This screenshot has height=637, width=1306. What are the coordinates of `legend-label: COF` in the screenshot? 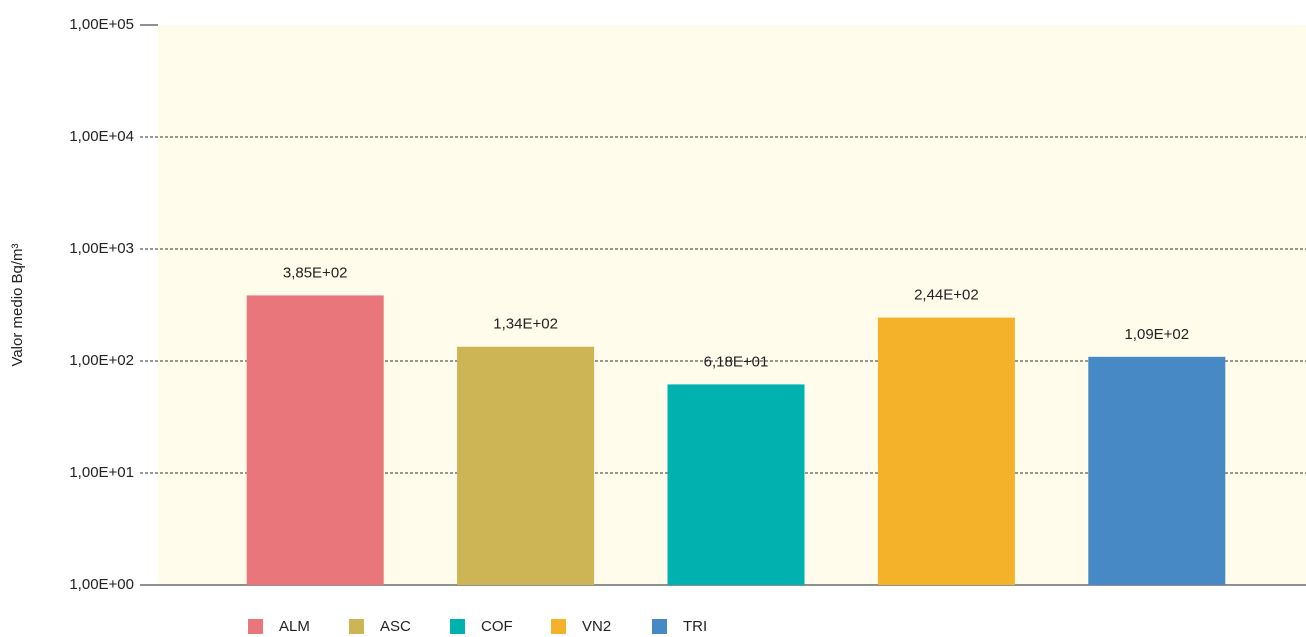 It's located at (497, 626).